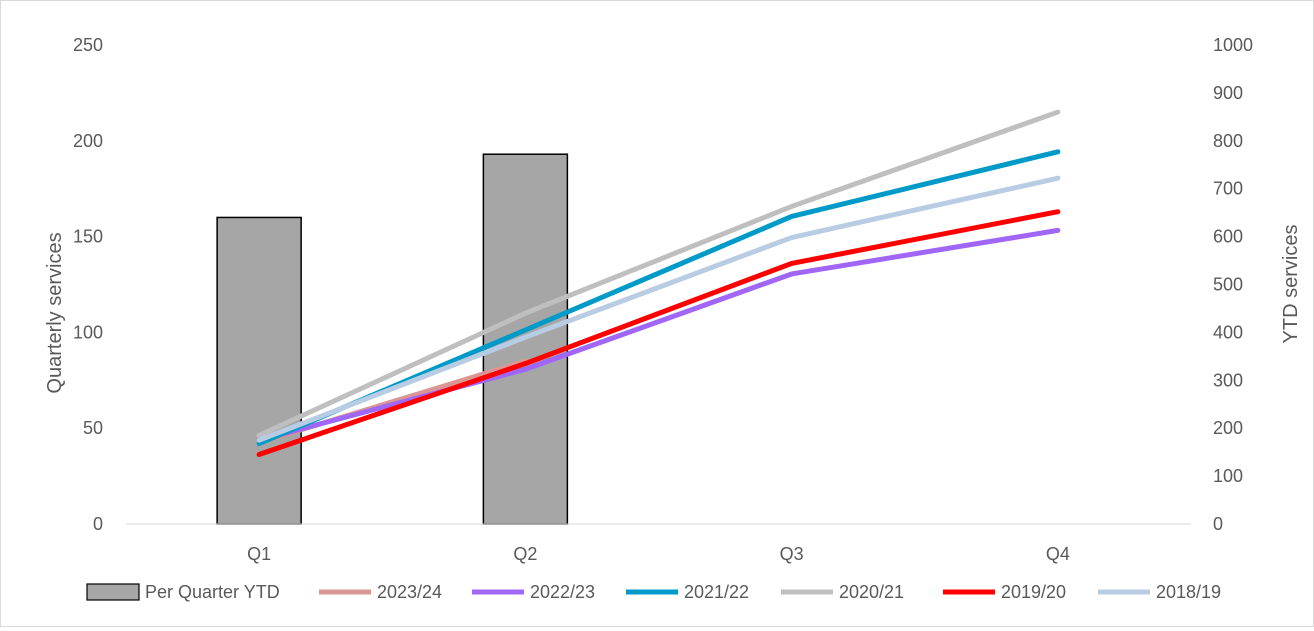 Image resolution: width=1314 pixels, height=631 pixels. What do you see at coordinates (259, 370) in the screenshot?
I see `bar` at bounding box center [259, 370].